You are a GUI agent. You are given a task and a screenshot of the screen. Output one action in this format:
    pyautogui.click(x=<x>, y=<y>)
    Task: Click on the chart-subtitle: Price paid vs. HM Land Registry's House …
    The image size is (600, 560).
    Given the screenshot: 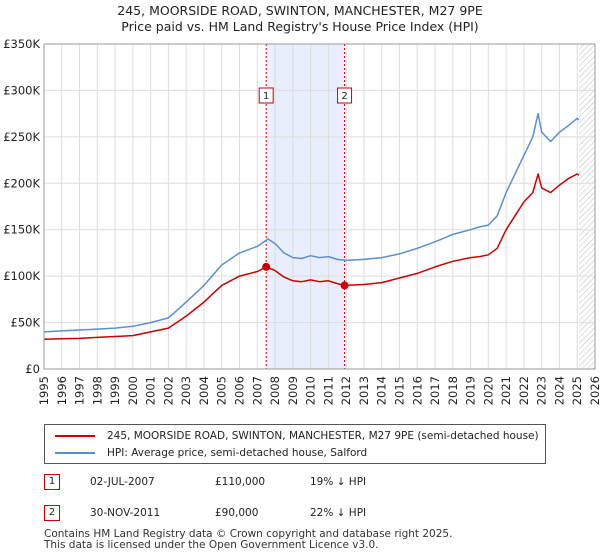 What is the action you would take?
    pyautogui.click(x=300, y=26)
    